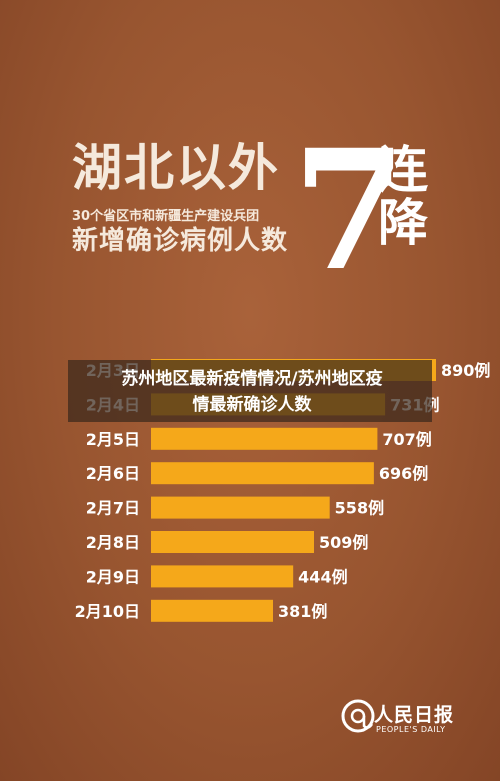 The width and height of the screenshot is (500, 781). I want to click on value-label: 444例, so click(322, 576).